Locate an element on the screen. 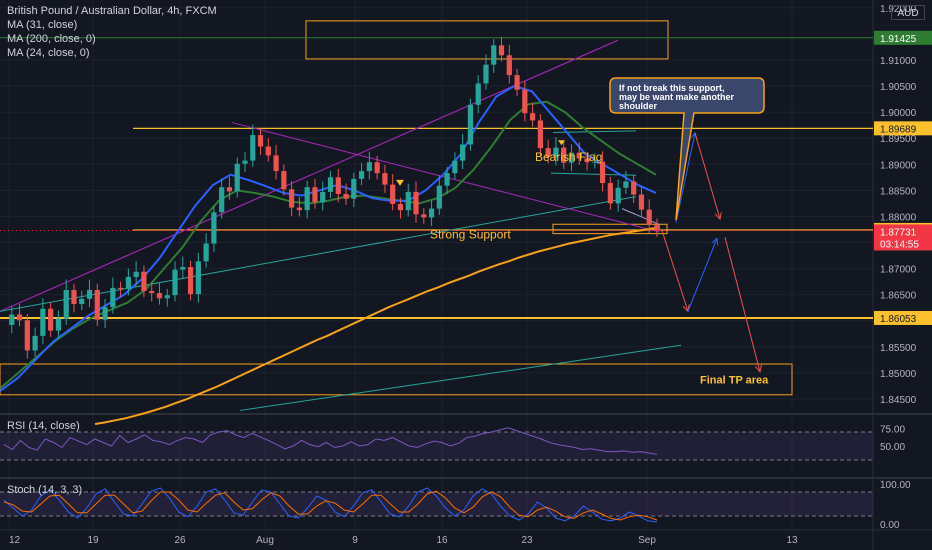 The height and width of the screenshot is (550, 932). price-tag-label: 1.86053 is located at coordinates (898, 319).